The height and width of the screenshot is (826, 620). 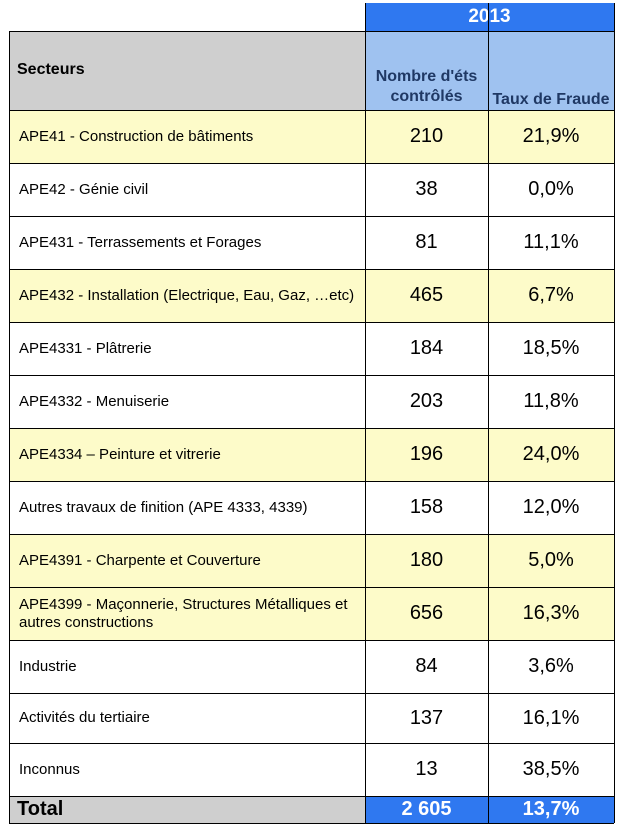 What do you see at coordinates (551, 454) in the screenshot?
I see `rate-cell: 24,0%` at bounding box center [551, 454].